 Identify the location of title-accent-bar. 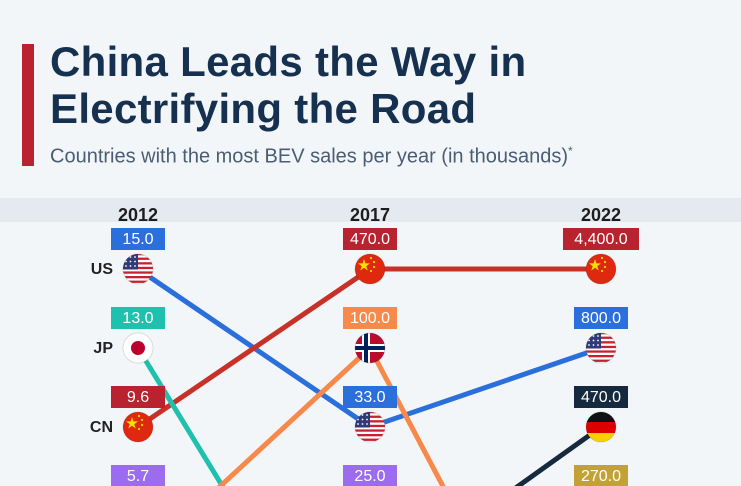
(28, 105).